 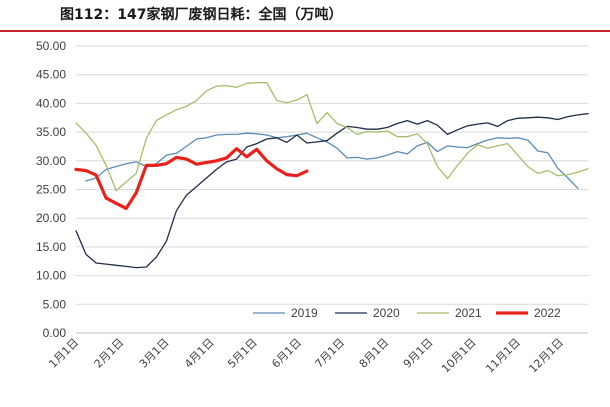 I want to click on y-tick-label: 25.00, so click(x=51, y=190).